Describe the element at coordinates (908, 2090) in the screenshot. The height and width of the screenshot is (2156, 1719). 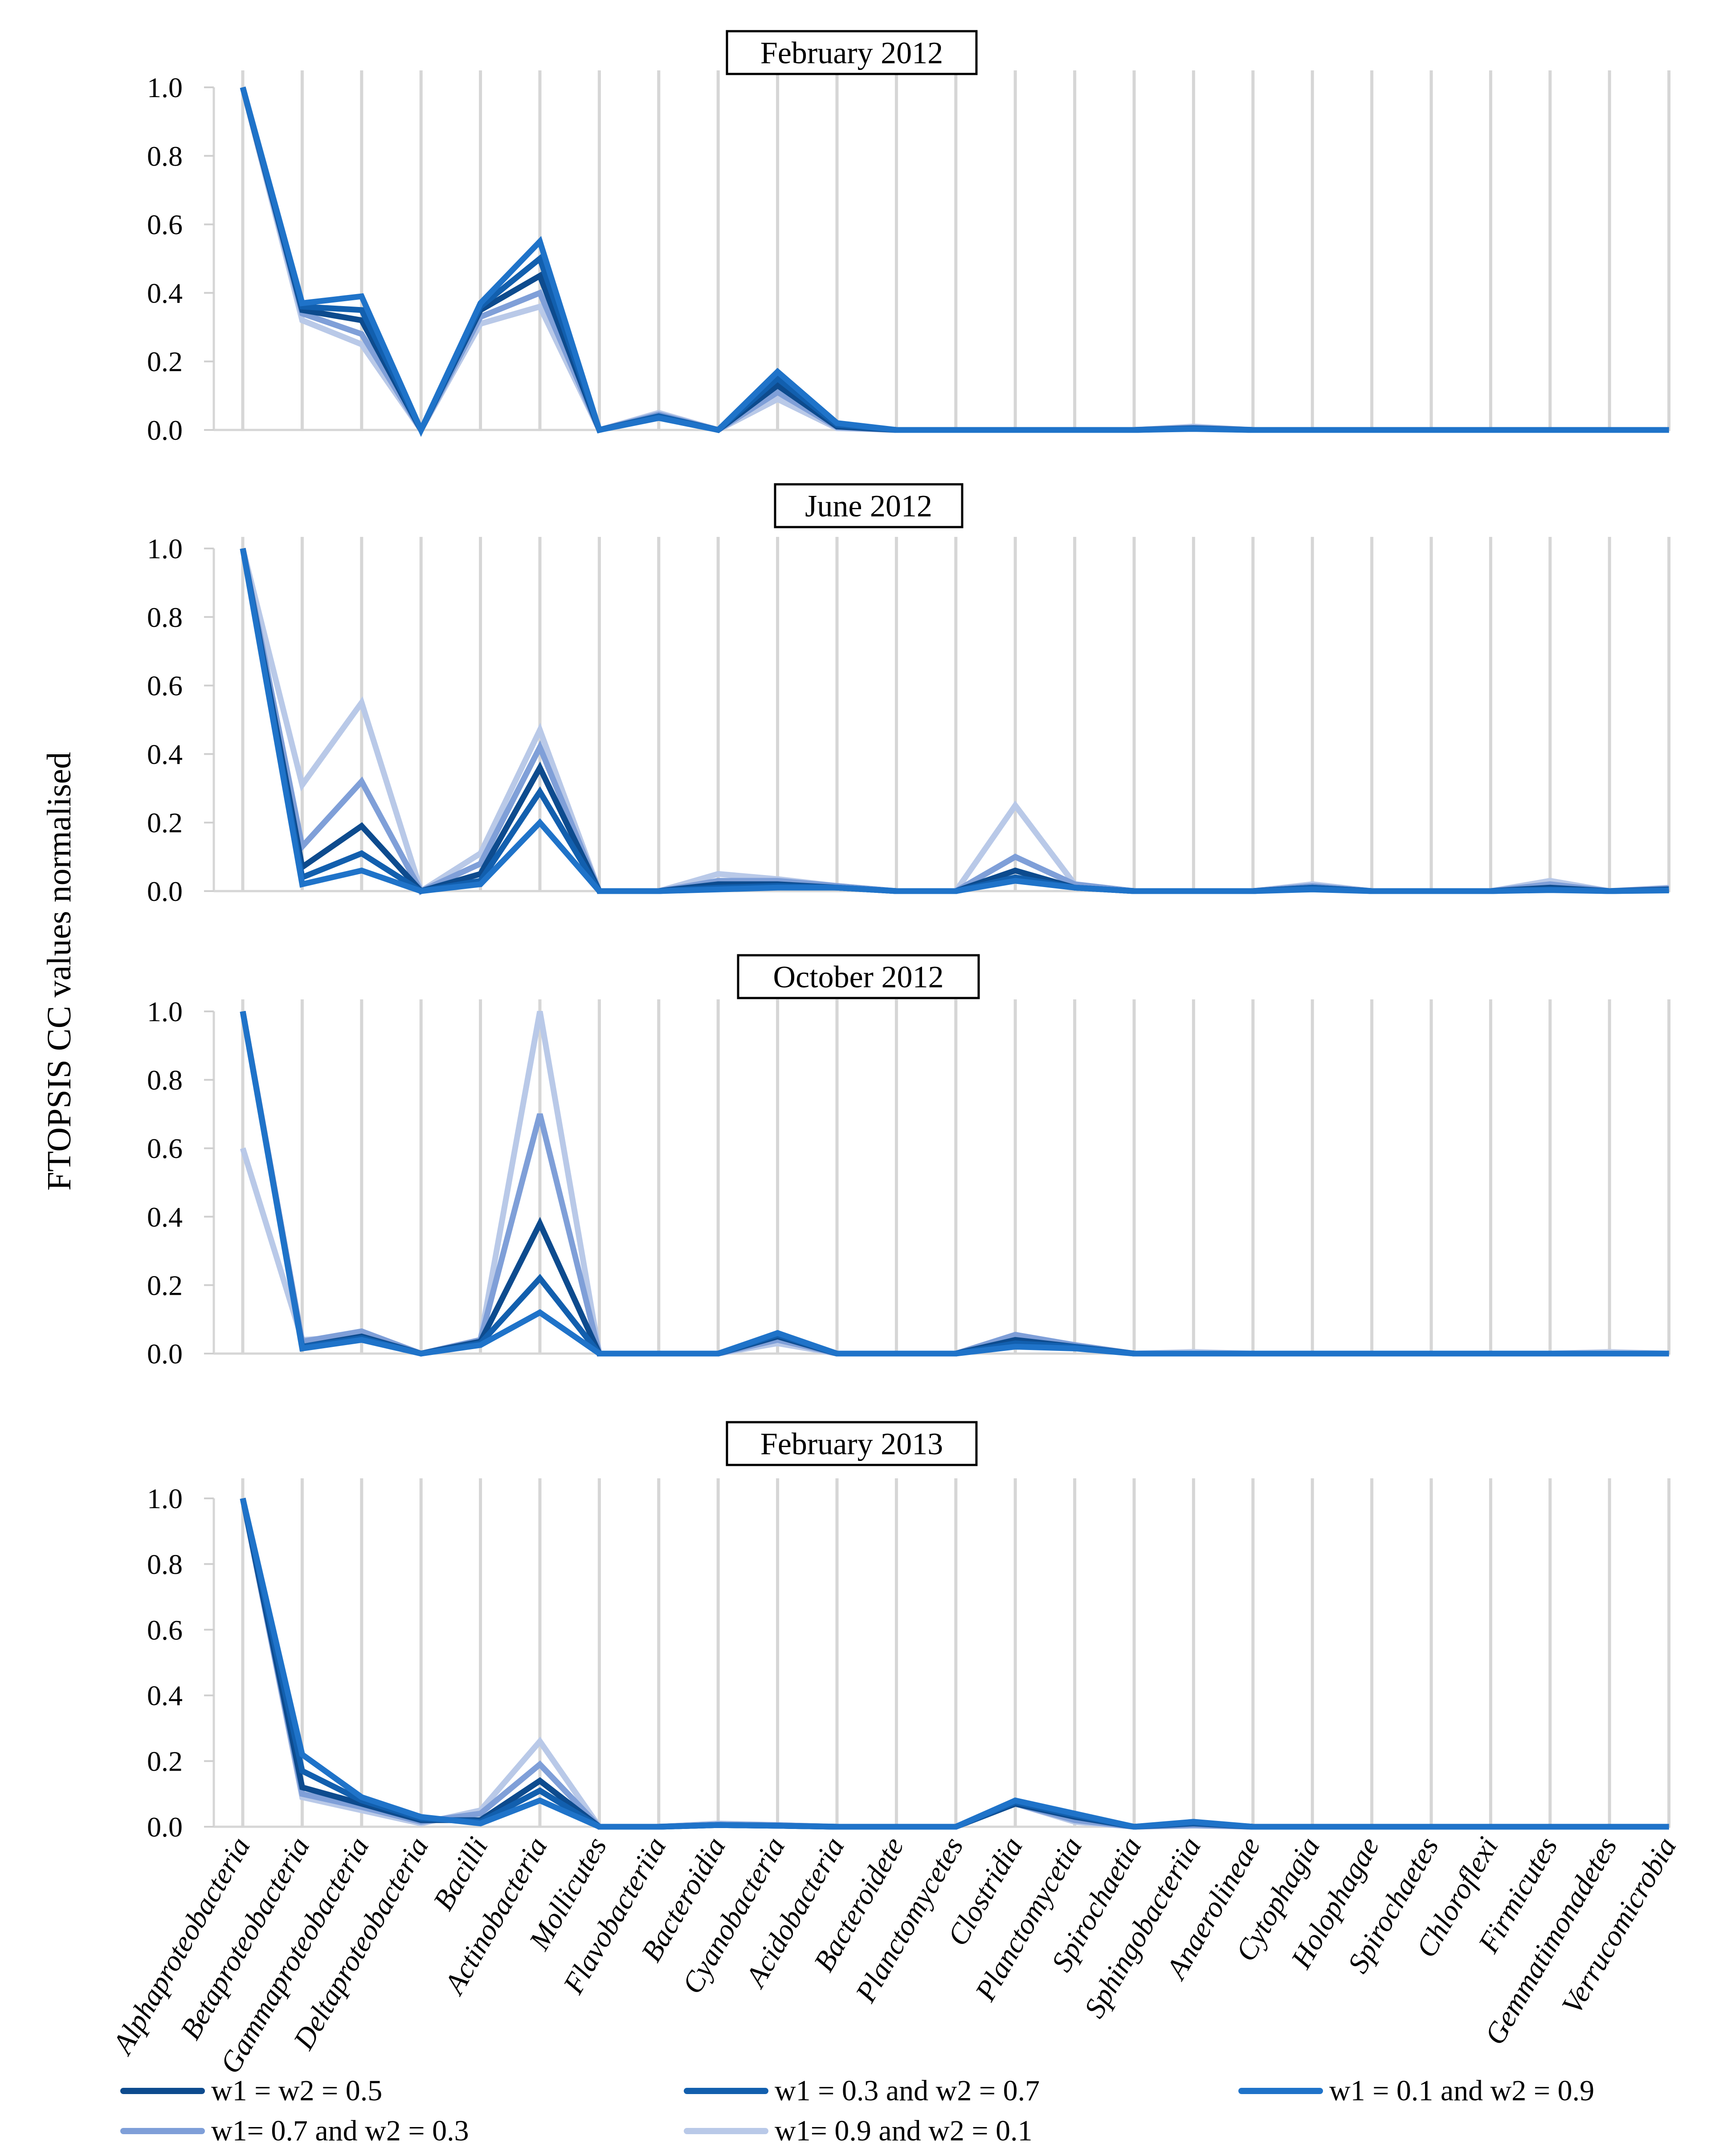
I see `legend-label: w1 = 0.3 and w2 = 0.7` at that location.